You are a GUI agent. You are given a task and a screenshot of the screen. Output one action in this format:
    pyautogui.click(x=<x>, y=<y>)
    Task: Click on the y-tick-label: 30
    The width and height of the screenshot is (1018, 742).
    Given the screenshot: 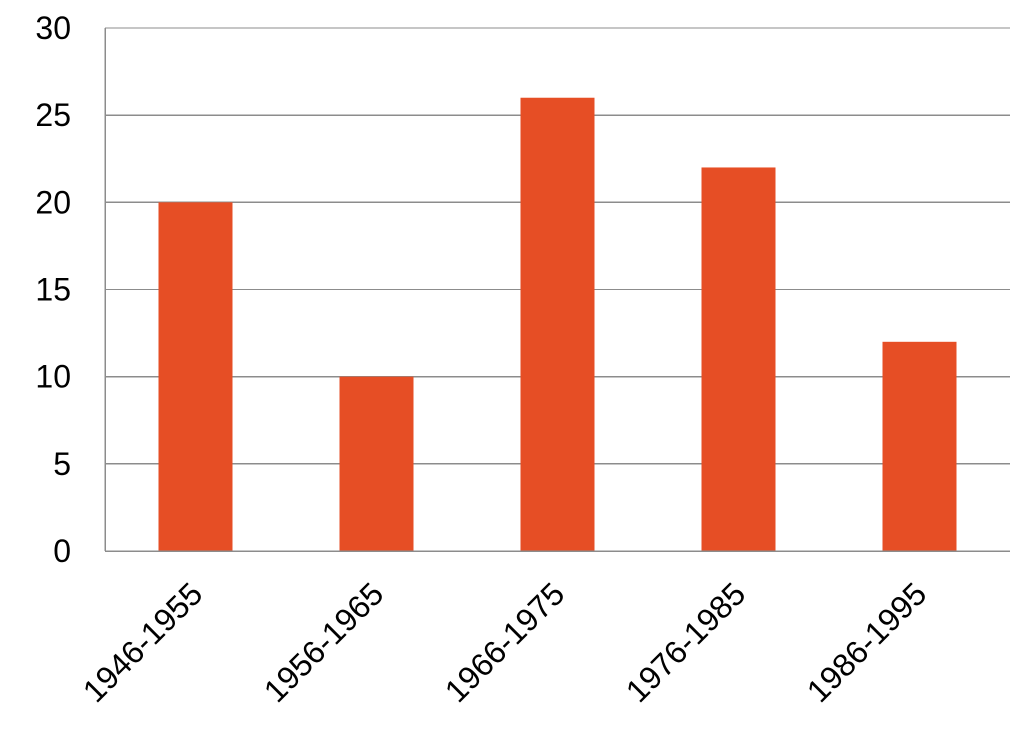 What is the action you would take?
    pyautogui.click(x=53, y=28)
    